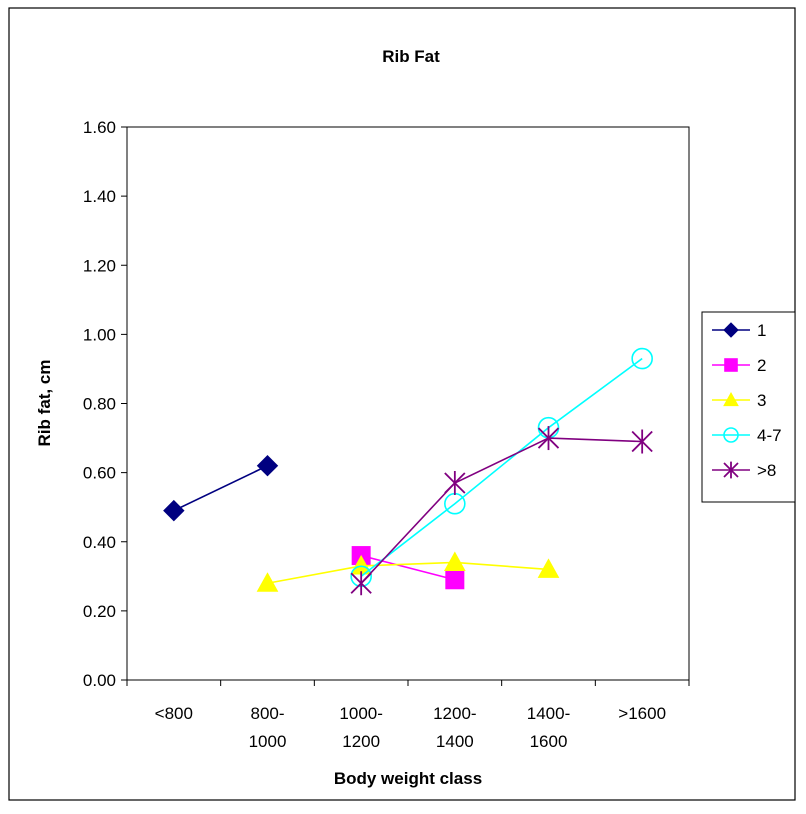 The height and width of the screenshot is (814, 806). What do you see at coordinates (267, 713) in the screenshot?
I see `x-tick-label: 800-` at bounding box center [267, 713].